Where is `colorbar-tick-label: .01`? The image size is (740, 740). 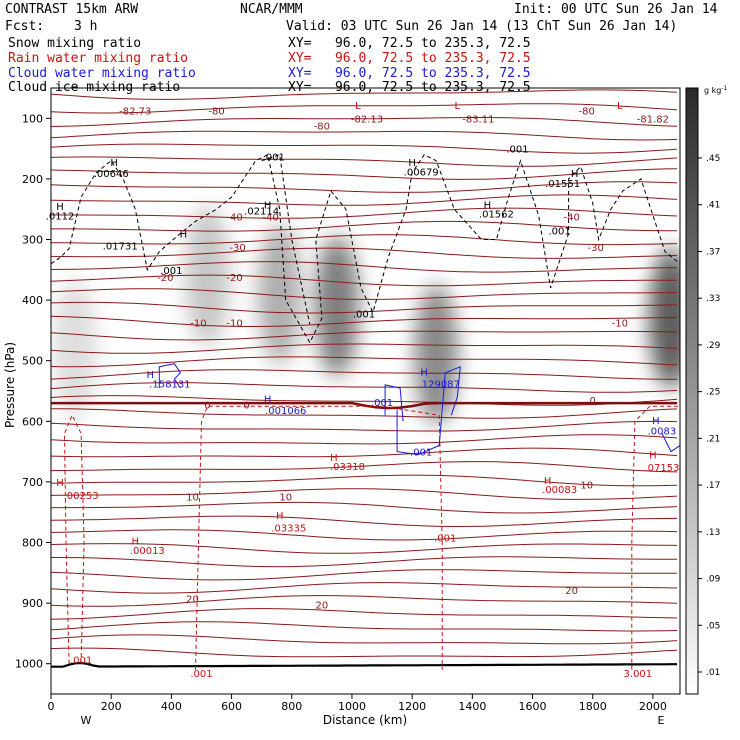
colorbar-tick-label: .01 is located at coordinates (713, 673).